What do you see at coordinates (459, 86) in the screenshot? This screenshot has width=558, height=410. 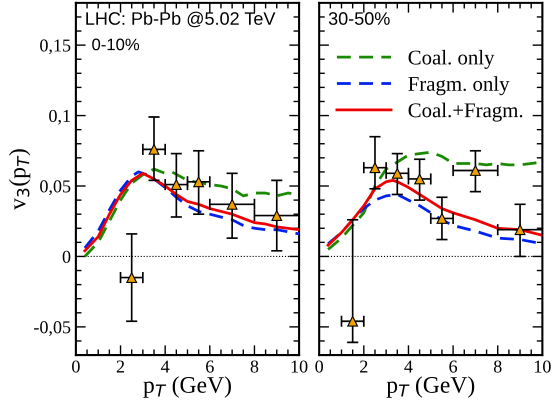 I see `legend-label: Fragm. only` at bounding box center [459, 86].